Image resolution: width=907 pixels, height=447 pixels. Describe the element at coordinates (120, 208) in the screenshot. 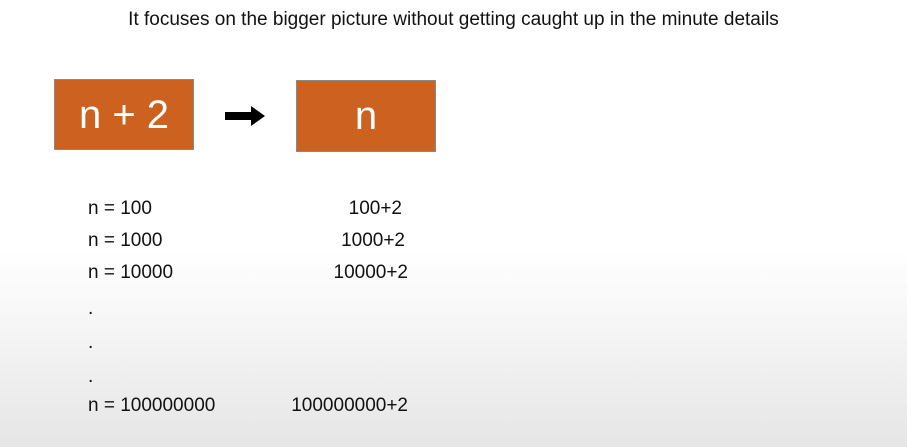

I see `n-value: n = 100` at that location.